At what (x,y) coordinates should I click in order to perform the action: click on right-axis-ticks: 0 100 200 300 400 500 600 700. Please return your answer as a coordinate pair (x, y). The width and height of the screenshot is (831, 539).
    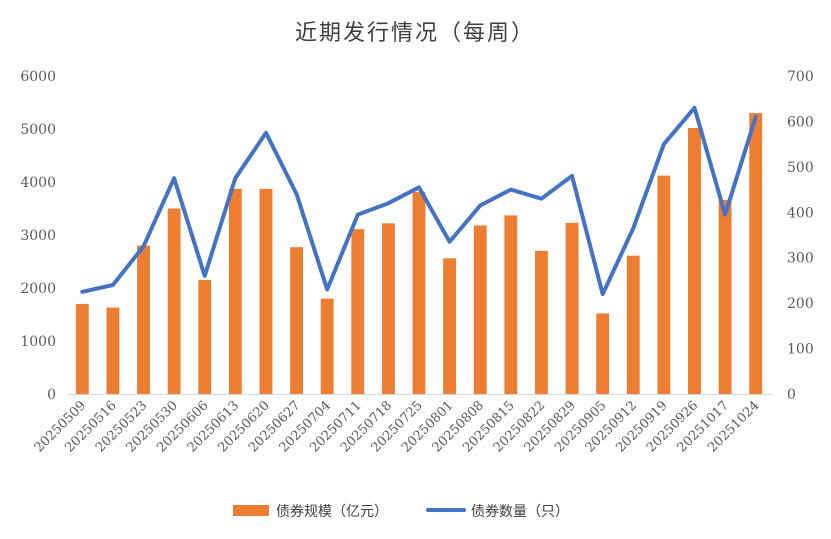
    Looking at the image, I should click on (800, 236).